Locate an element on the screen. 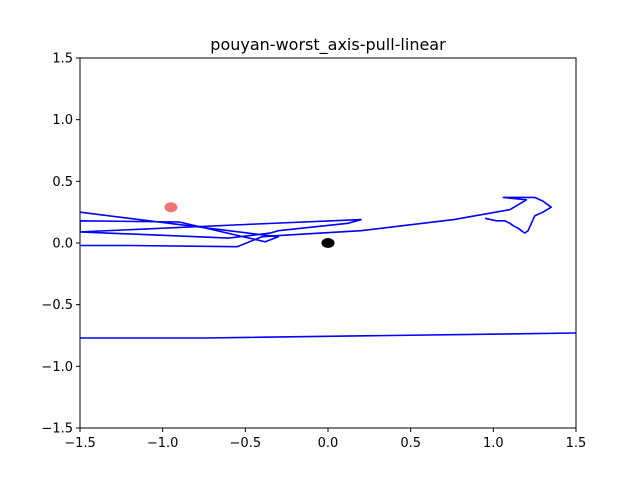  chart-title: pouyan-worst_axis-pull-linear is located at coordinates (328, 45).